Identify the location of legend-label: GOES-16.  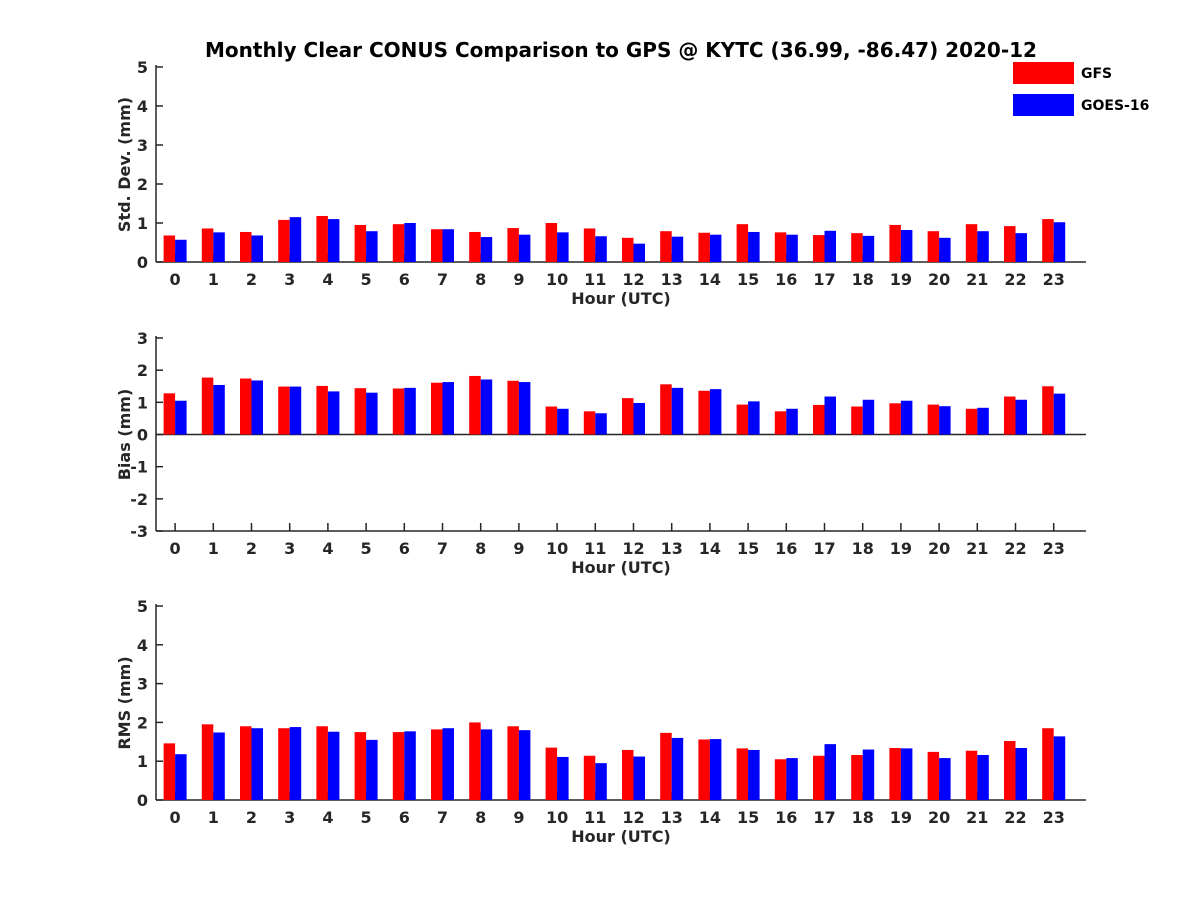
(1115, 106).